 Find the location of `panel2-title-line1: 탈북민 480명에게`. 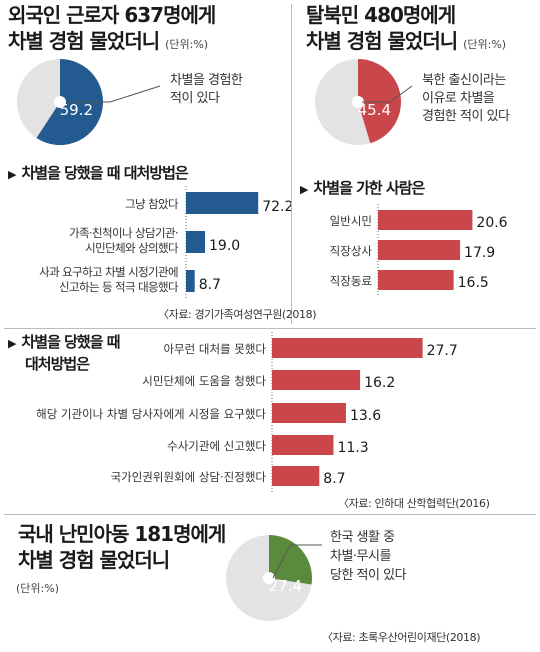

panel2-title-line1: 탈북민 480명에게 is located at coordinates (381, 15).